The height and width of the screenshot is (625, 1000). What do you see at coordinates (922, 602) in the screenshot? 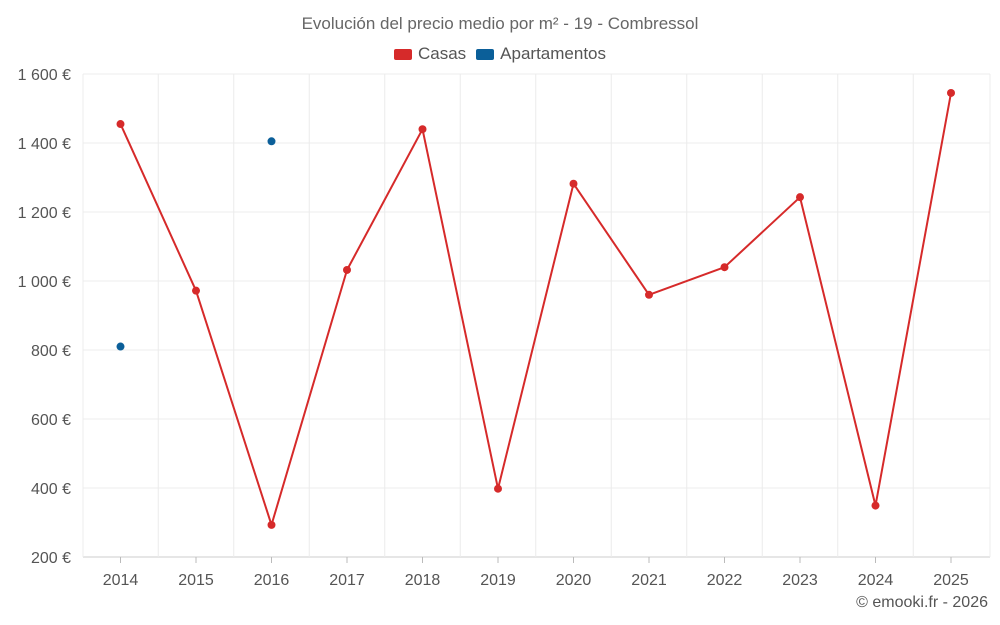
I see `credit-text: © emooki.fr - 2026` at bounding box center [922, 602].